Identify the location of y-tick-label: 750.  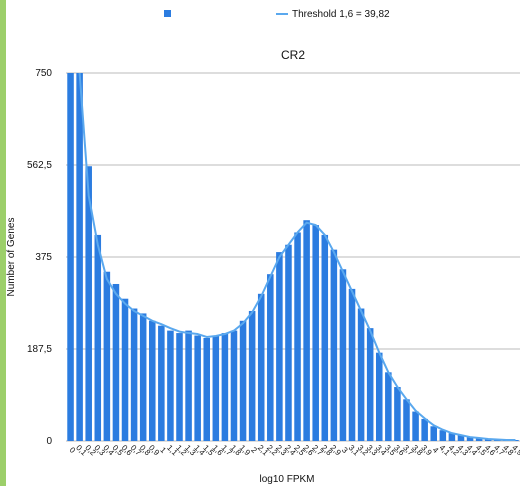
(43, 73).